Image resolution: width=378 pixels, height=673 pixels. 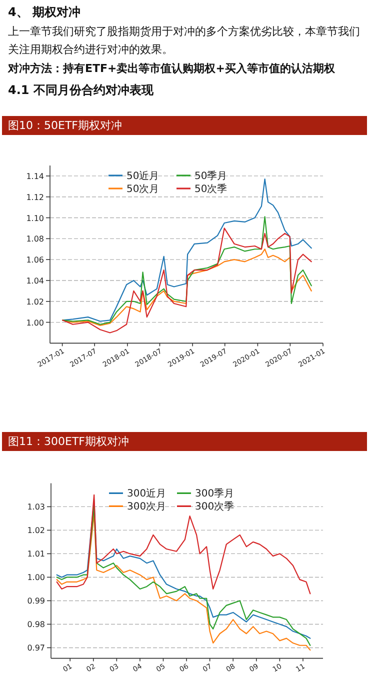 What do you see at coordinates (143, 176) in the screenshot?
I see `legend-label: 50近月` at bounding box center [143, 176].